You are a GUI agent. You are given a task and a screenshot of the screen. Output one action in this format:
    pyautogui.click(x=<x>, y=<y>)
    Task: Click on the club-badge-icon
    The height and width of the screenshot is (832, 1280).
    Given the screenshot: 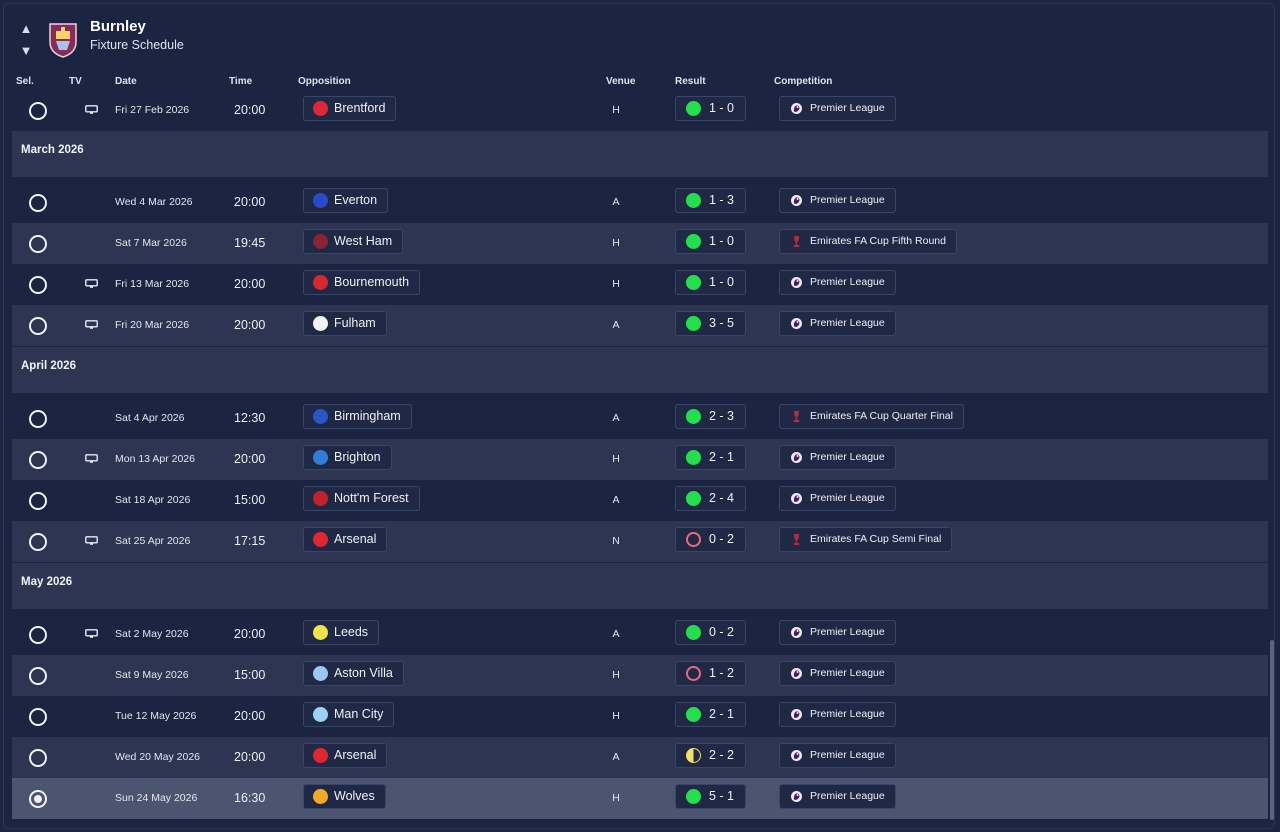 What is the action you would take?
    pyautogui.click(x=320, y=632)
    